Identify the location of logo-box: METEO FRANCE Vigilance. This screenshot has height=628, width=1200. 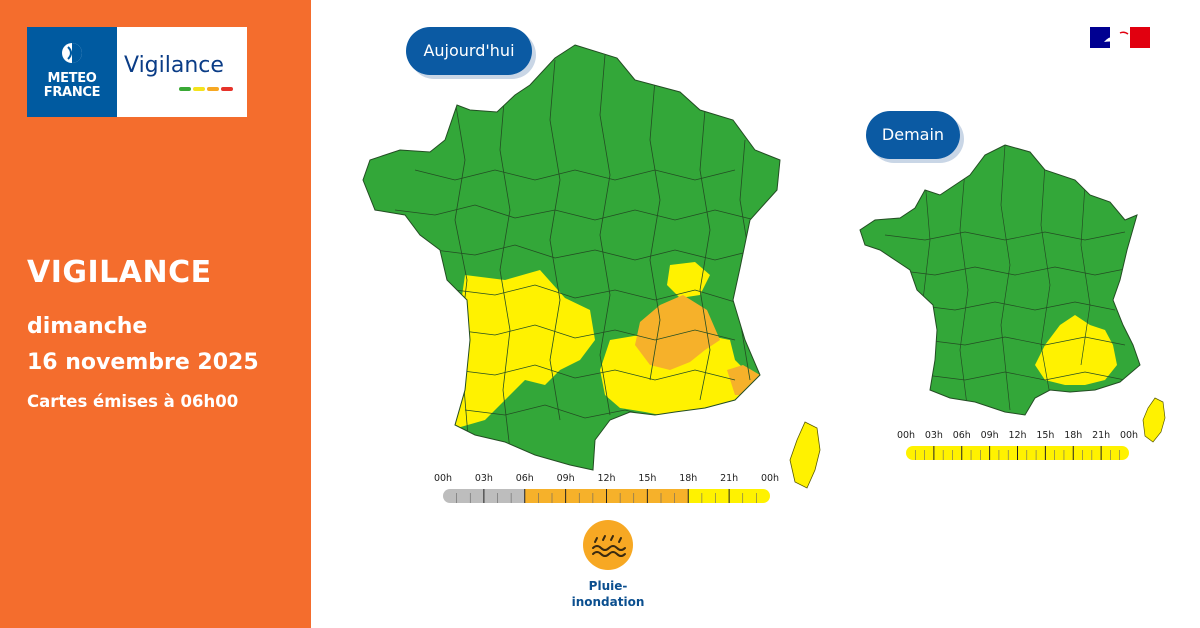
(137, 72).